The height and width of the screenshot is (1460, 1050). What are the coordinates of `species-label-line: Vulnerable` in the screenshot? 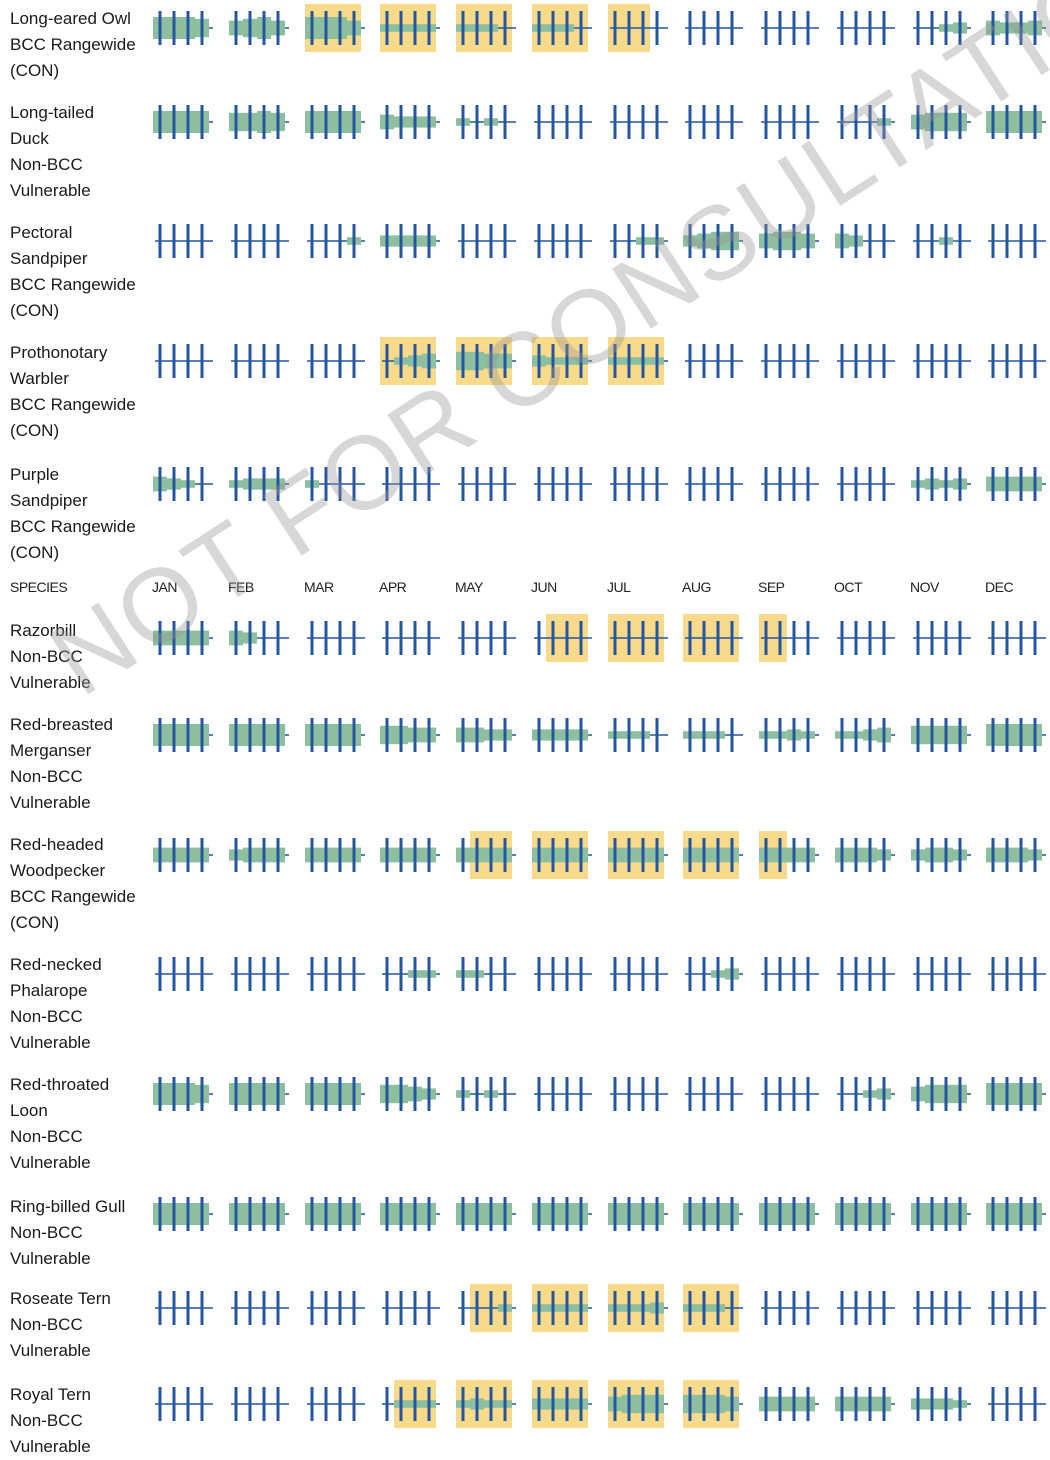 It's located at (50, 682).